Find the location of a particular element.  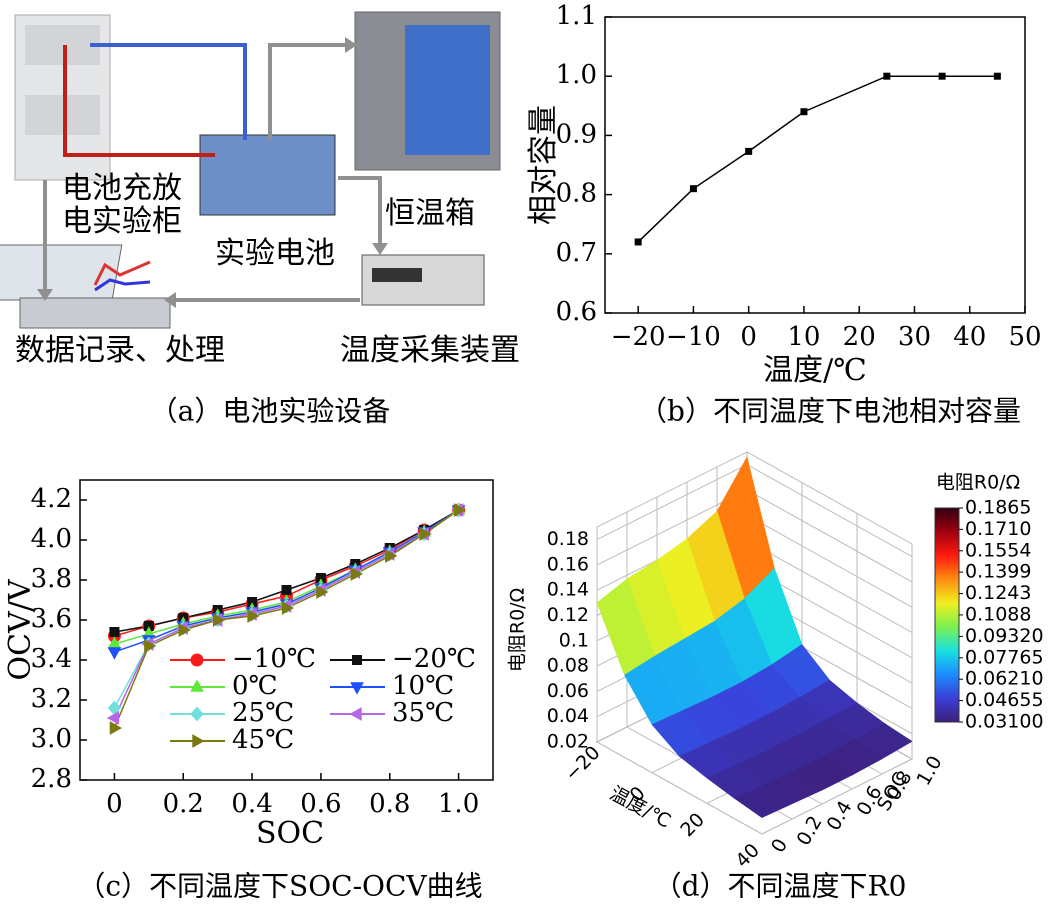

chamber-label: 恒温箱 is located at coordinates (430, 213).